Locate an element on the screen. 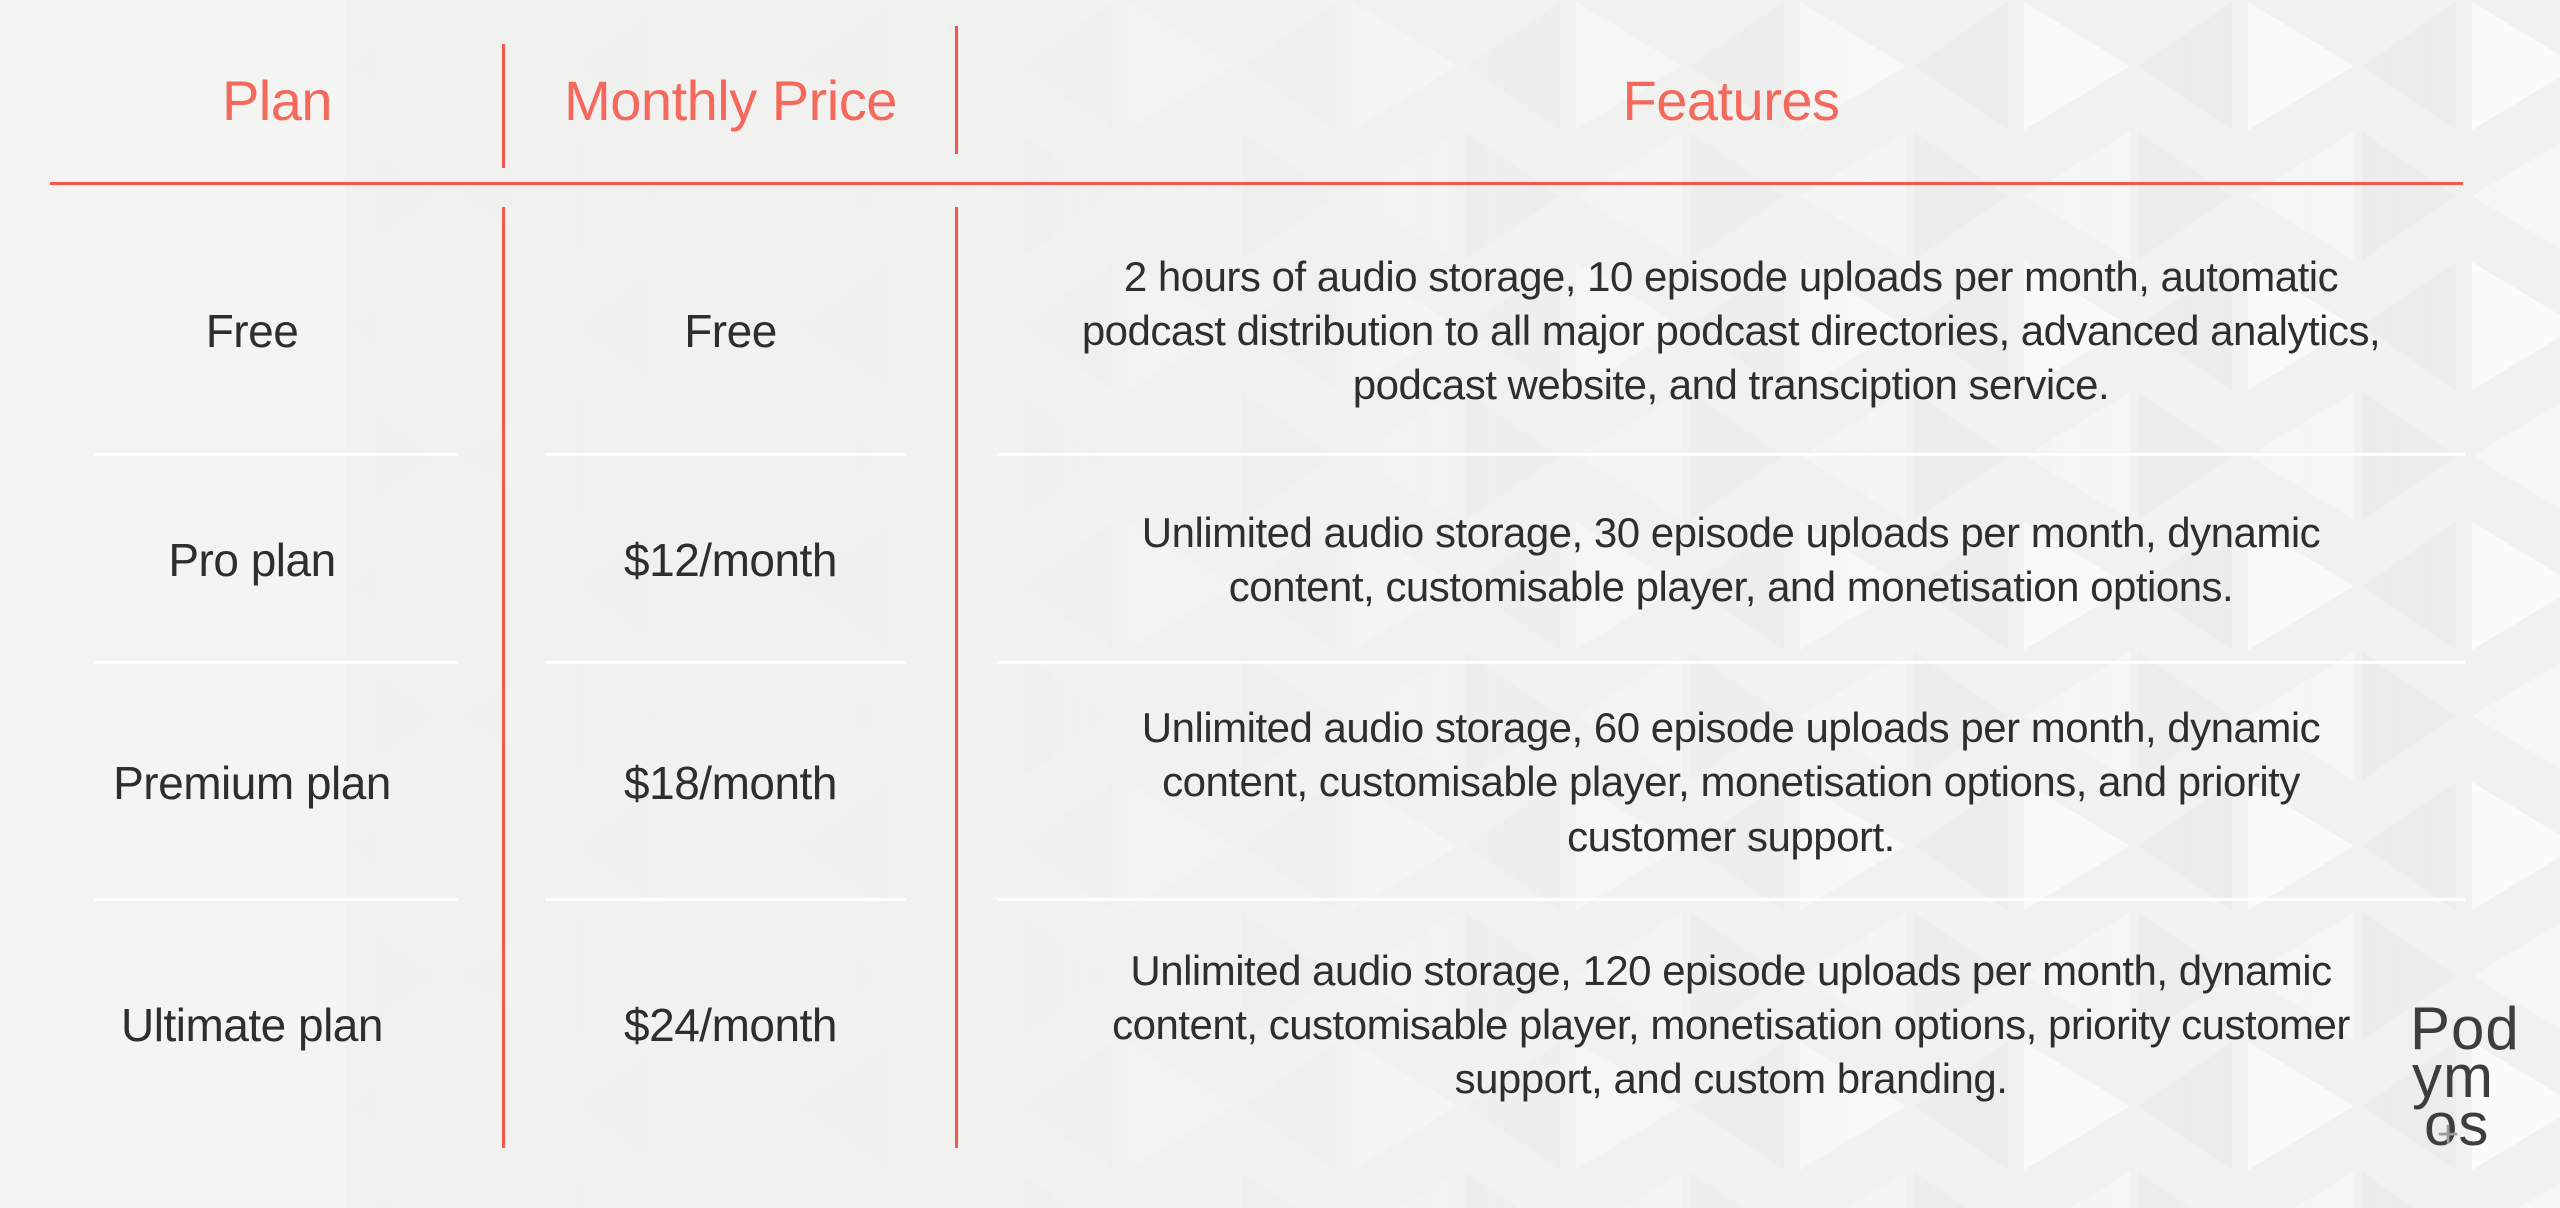 The image size is (2560, 1208). logo-line-2: ym is located at coordinates (2453, 1076).